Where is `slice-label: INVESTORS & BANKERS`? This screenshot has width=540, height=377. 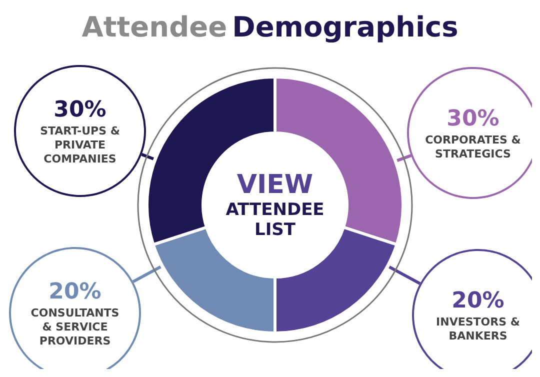
slice-label: INVESTORS & BANKERS is located at coordinates (478, 329).